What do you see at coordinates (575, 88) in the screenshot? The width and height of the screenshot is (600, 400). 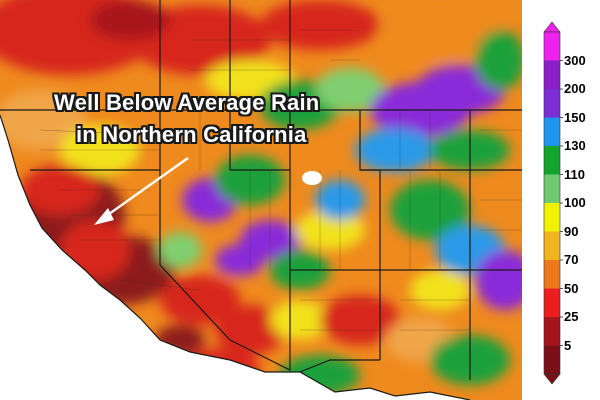 I see `legend-label: 200` at bounding box center [575, 88].